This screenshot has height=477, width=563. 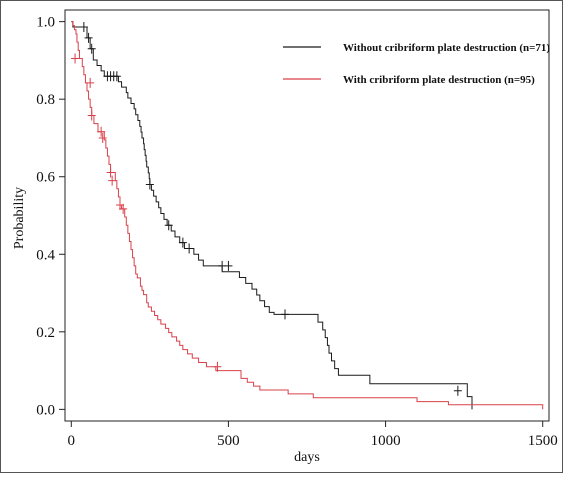 What do you see at coordinates (45, 410) in the screenshot?
I see `y-tick-label: 0.0` at bounding box center [45, 410].